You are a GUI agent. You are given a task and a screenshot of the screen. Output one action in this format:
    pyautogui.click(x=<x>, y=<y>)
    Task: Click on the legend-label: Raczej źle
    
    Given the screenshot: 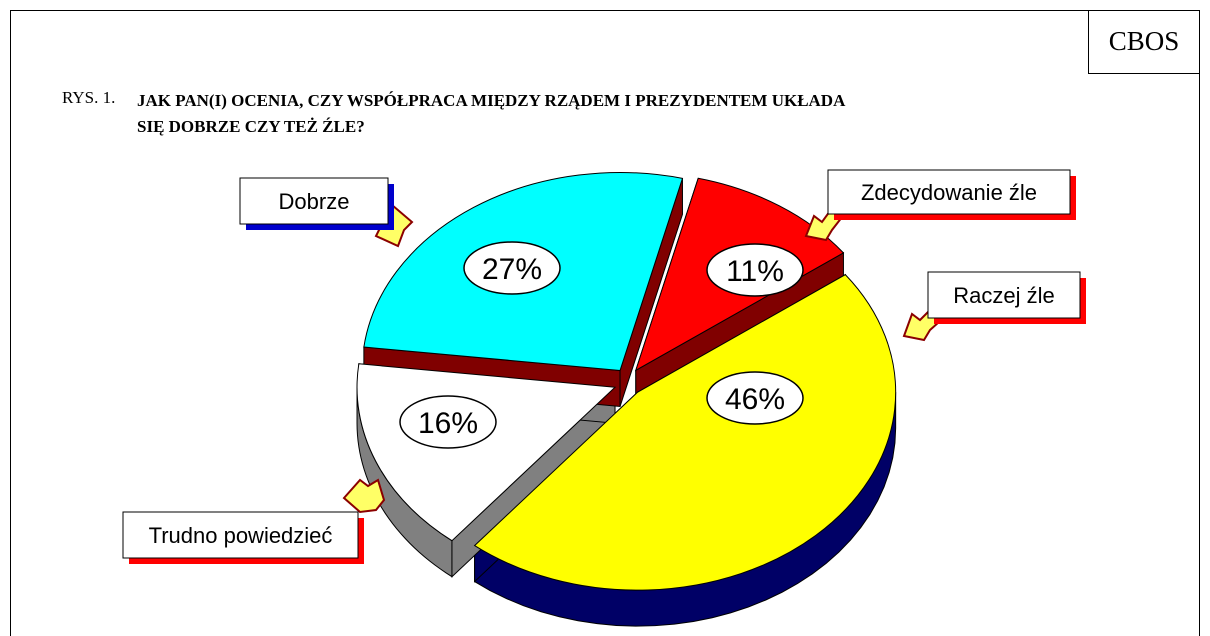 What is the action you would take?
    pyautogui.click(x=1003, y=295)
    